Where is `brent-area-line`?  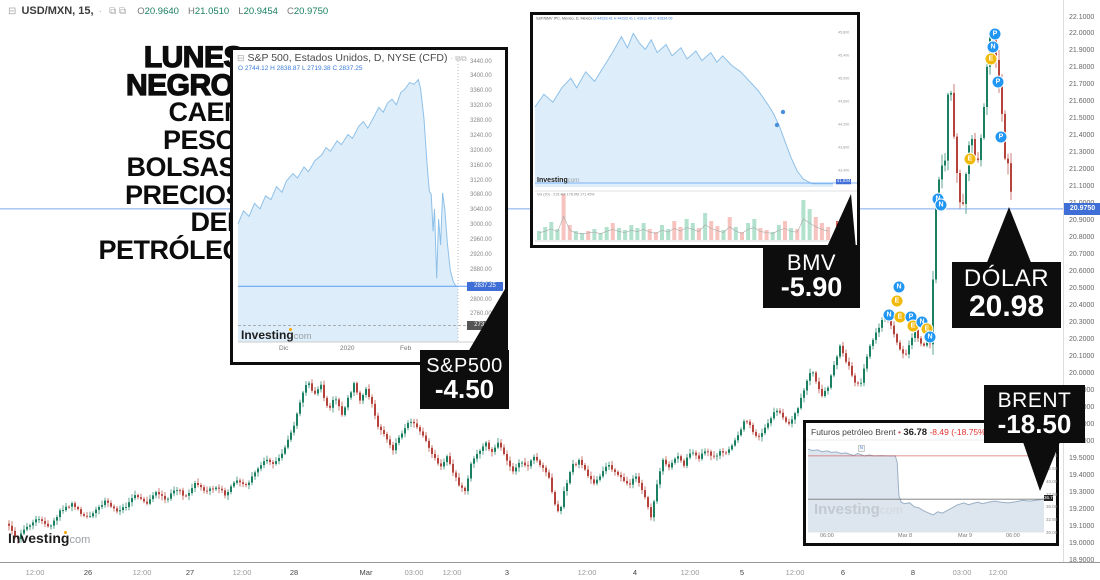
brent-area-line is located at coordinates (926, 482).